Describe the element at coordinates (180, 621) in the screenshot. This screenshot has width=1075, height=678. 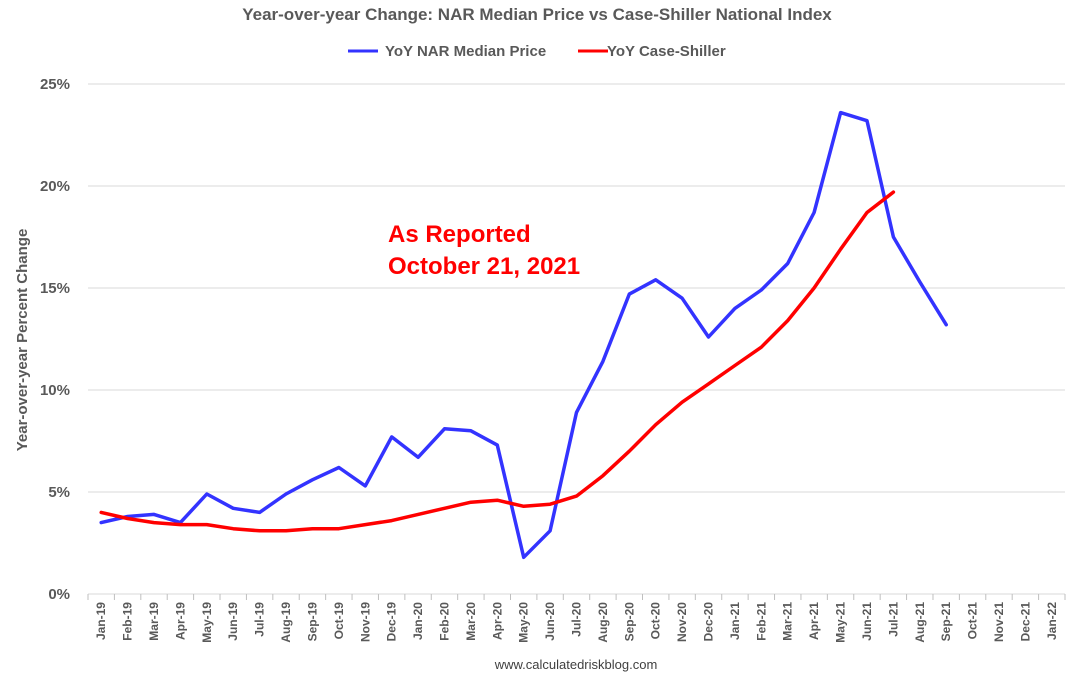
I see `x-tick-label: Apr-19` at that location.